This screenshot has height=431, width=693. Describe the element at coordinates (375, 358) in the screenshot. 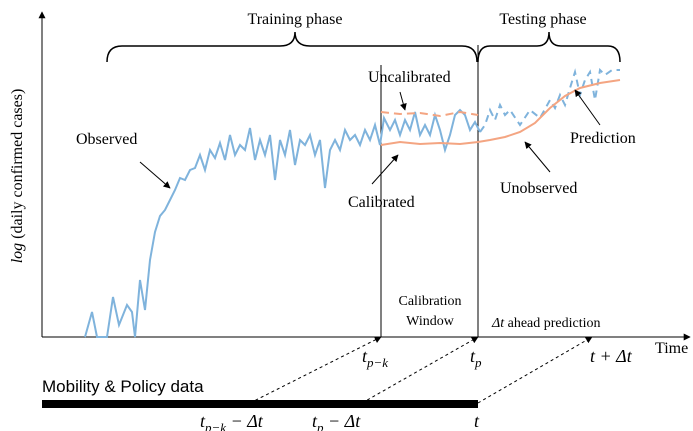

I see `time-mark: tp−k` at that location.